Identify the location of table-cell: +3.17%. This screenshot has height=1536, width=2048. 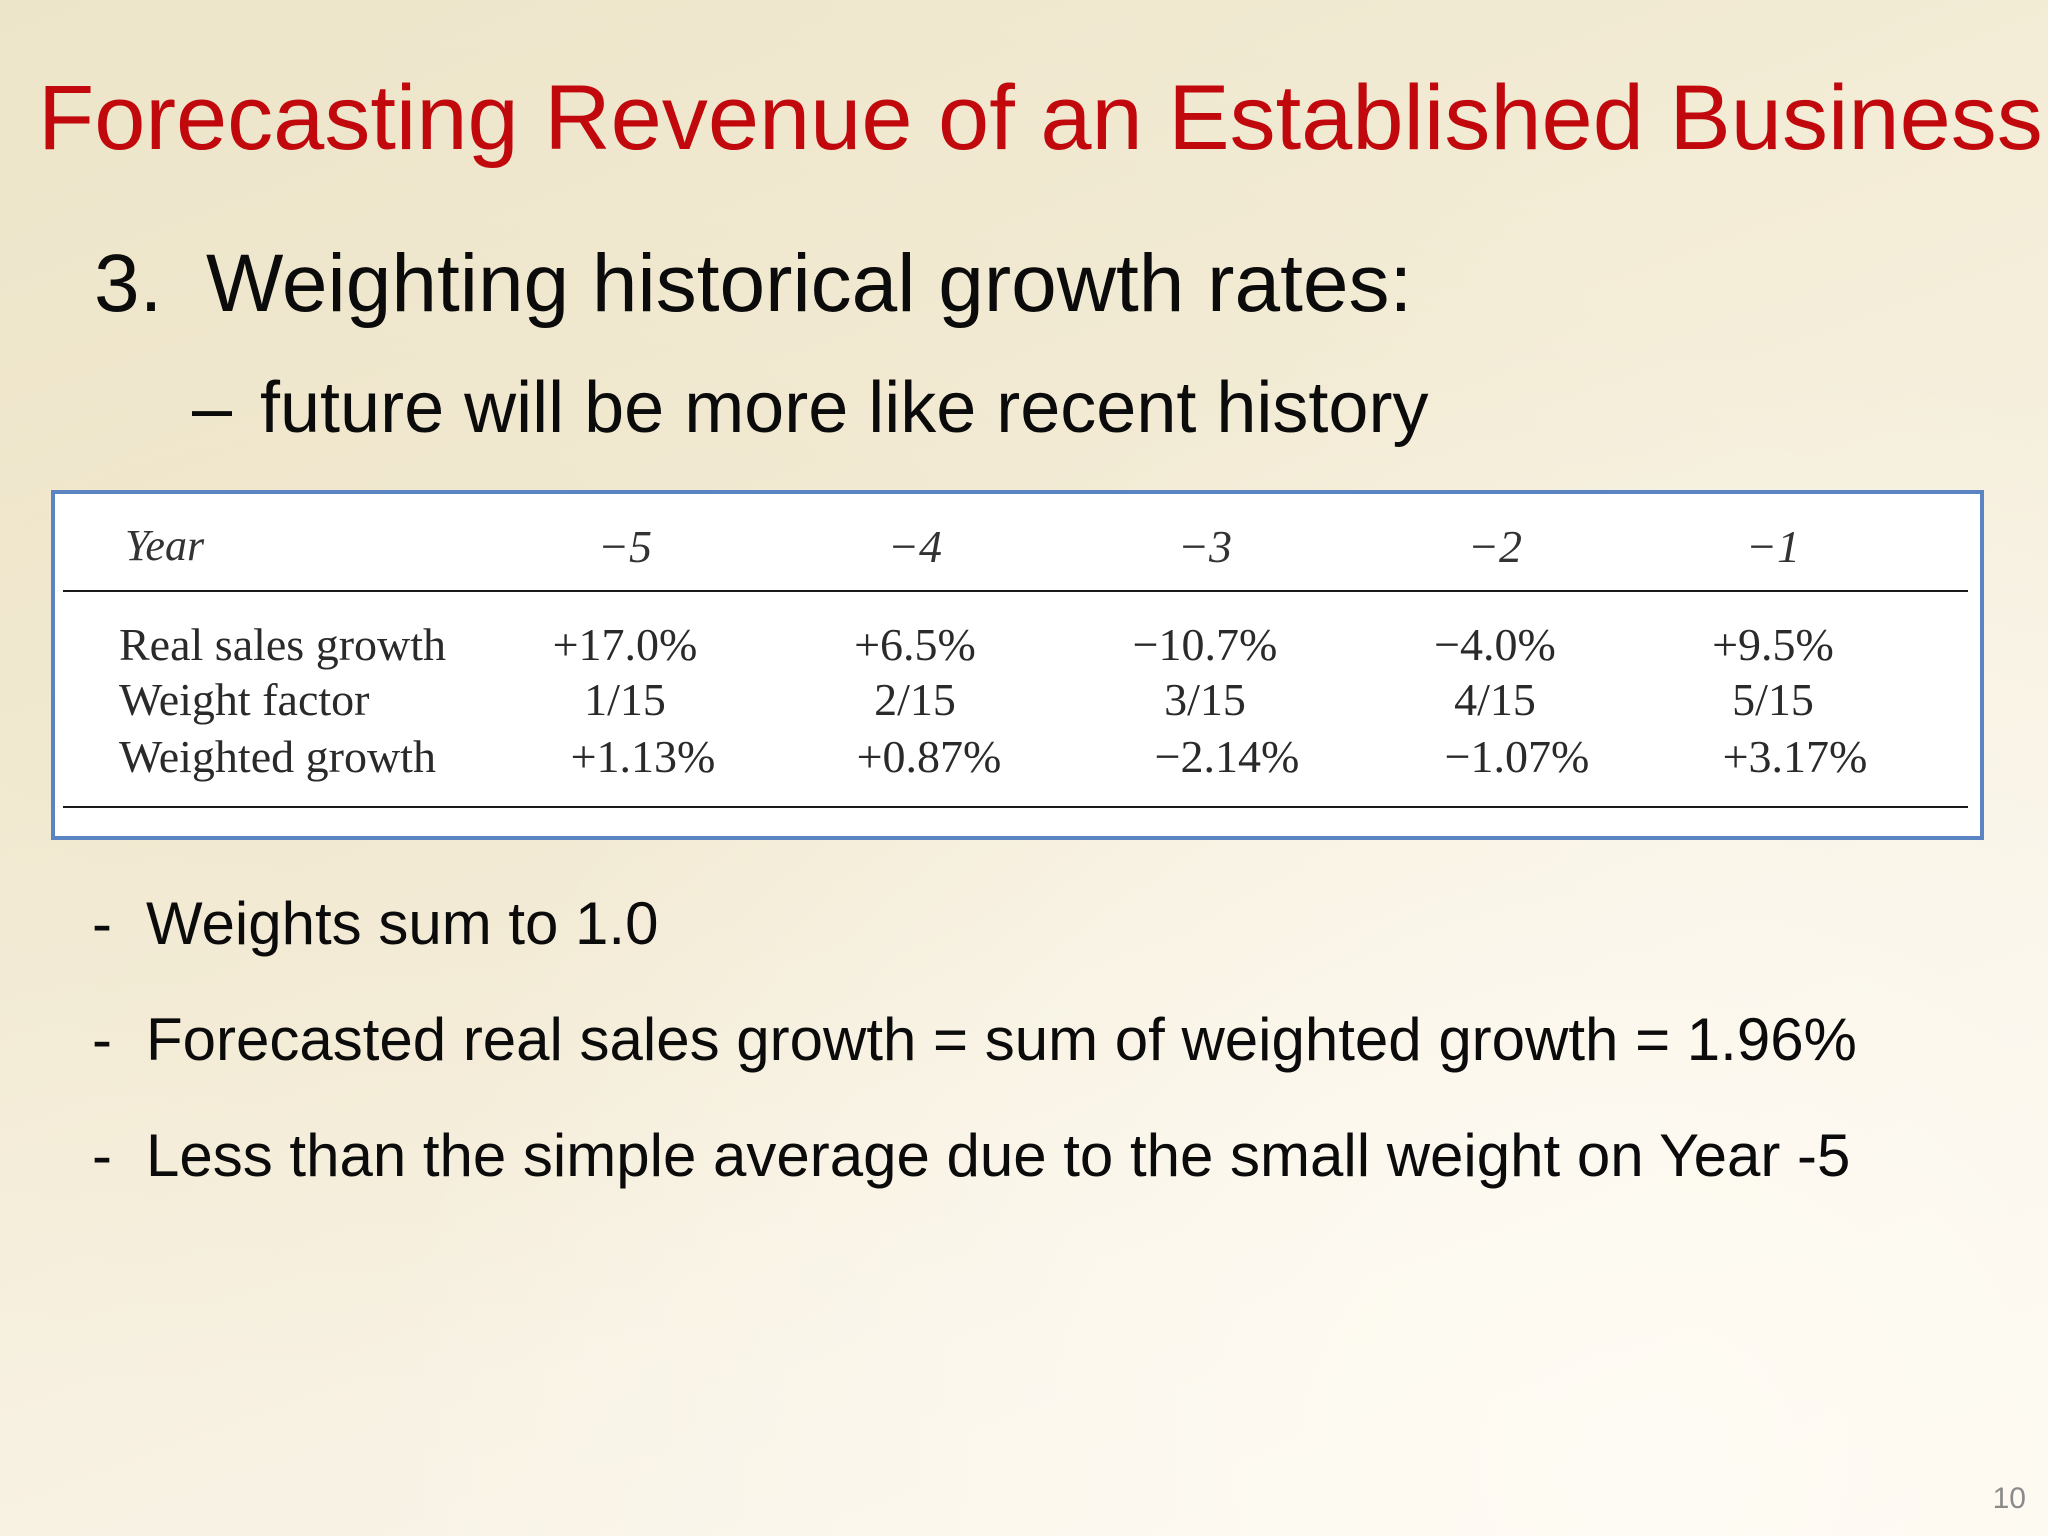
(1795, 756).